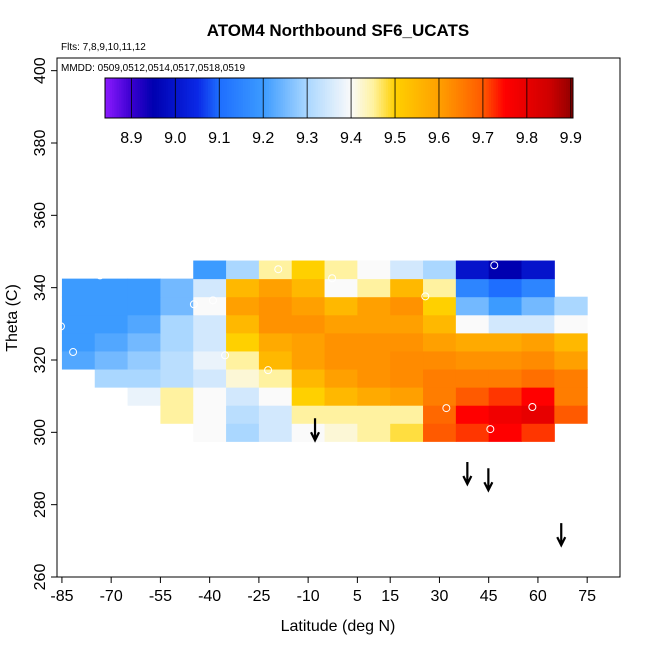 The image size is (650, 655). Describe the element at coordinates (538, 596) in the screenshot. I see `x-tick-label: 60` at that location.